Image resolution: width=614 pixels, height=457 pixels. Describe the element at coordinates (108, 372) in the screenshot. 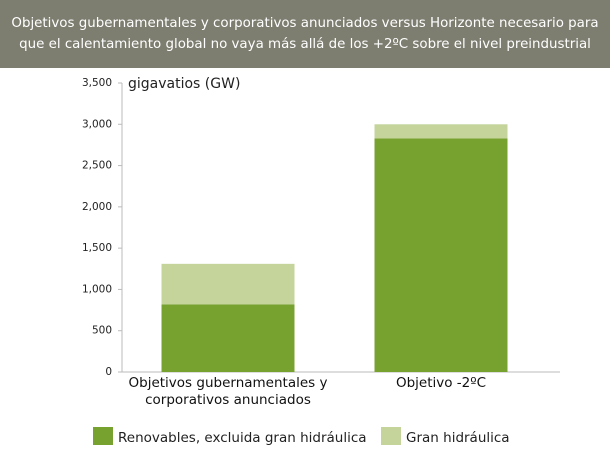

I see `y-tick-label: 0` at that location.